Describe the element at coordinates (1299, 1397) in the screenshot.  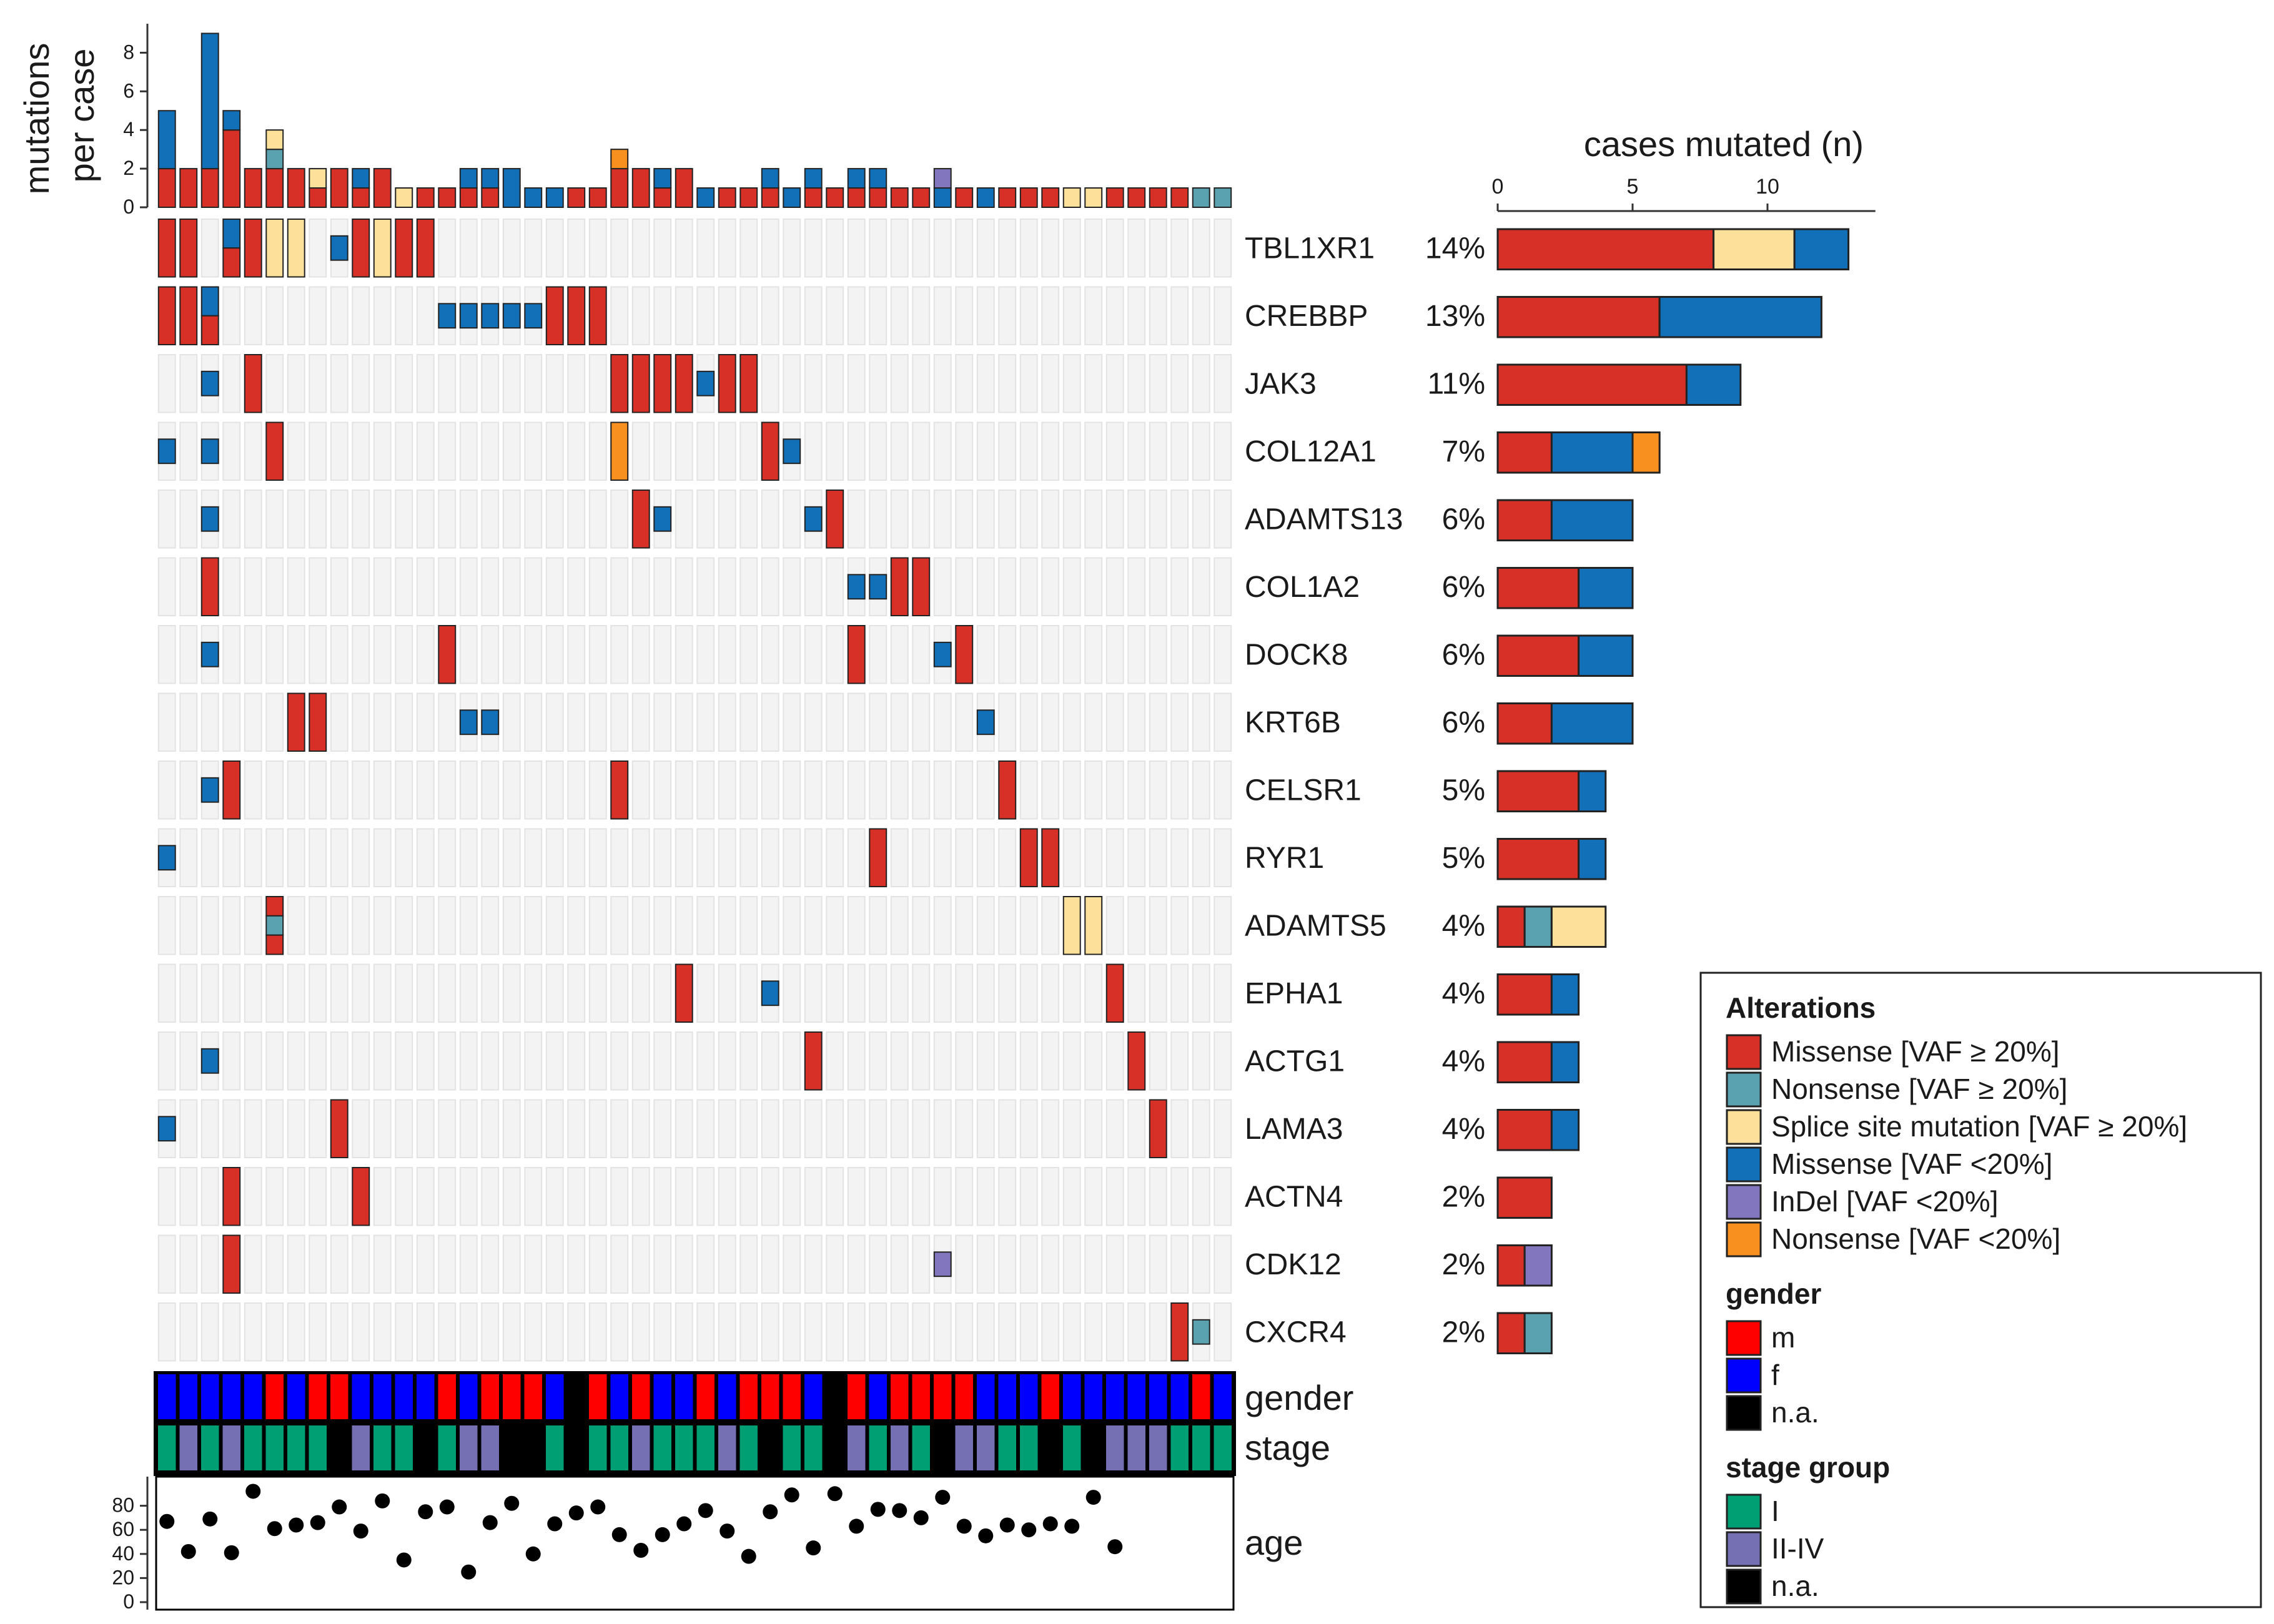
I see `gender-track-label: gender` at that location.